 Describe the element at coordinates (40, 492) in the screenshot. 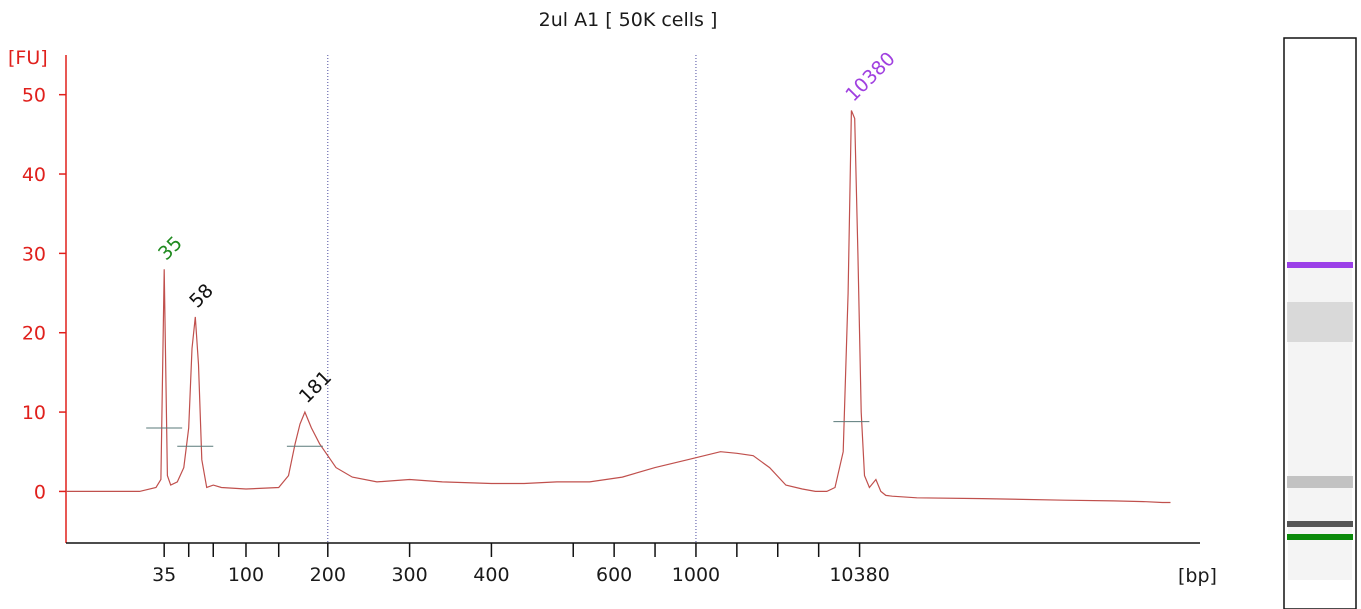

I see `y-tick-label: 0` at that location.